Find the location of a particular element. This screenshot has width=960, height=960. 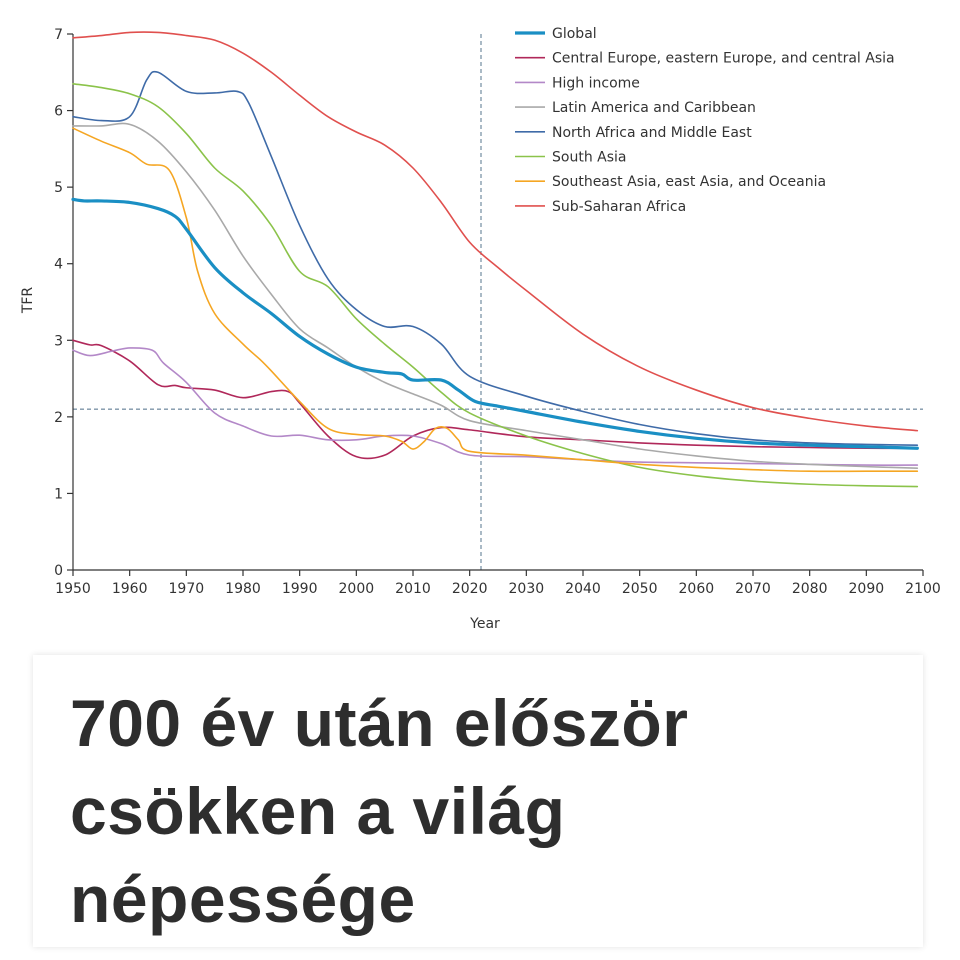

y-axis-label: TFR is located at coordinates (28, 301).